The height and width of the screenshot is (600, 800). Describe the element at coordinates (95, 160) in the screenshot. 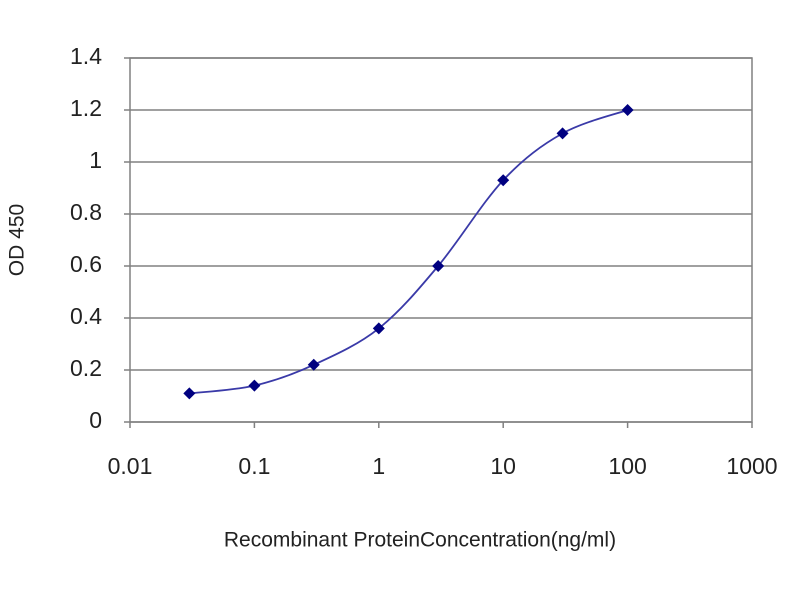

I see `y-tick-label: 1` at that location.